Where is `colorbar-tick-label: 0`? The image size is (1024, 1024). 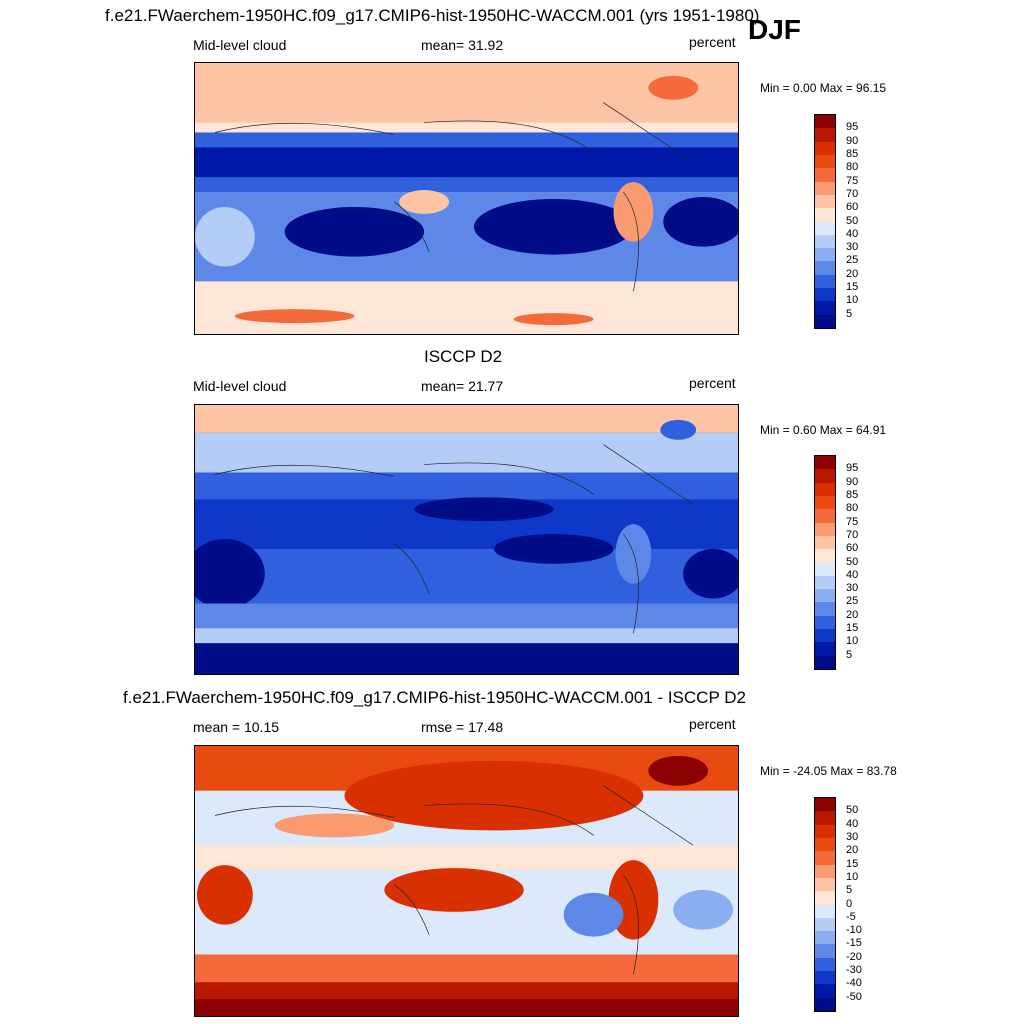 colorbar-tick-label: 0 is located at coordinates (849, 903).